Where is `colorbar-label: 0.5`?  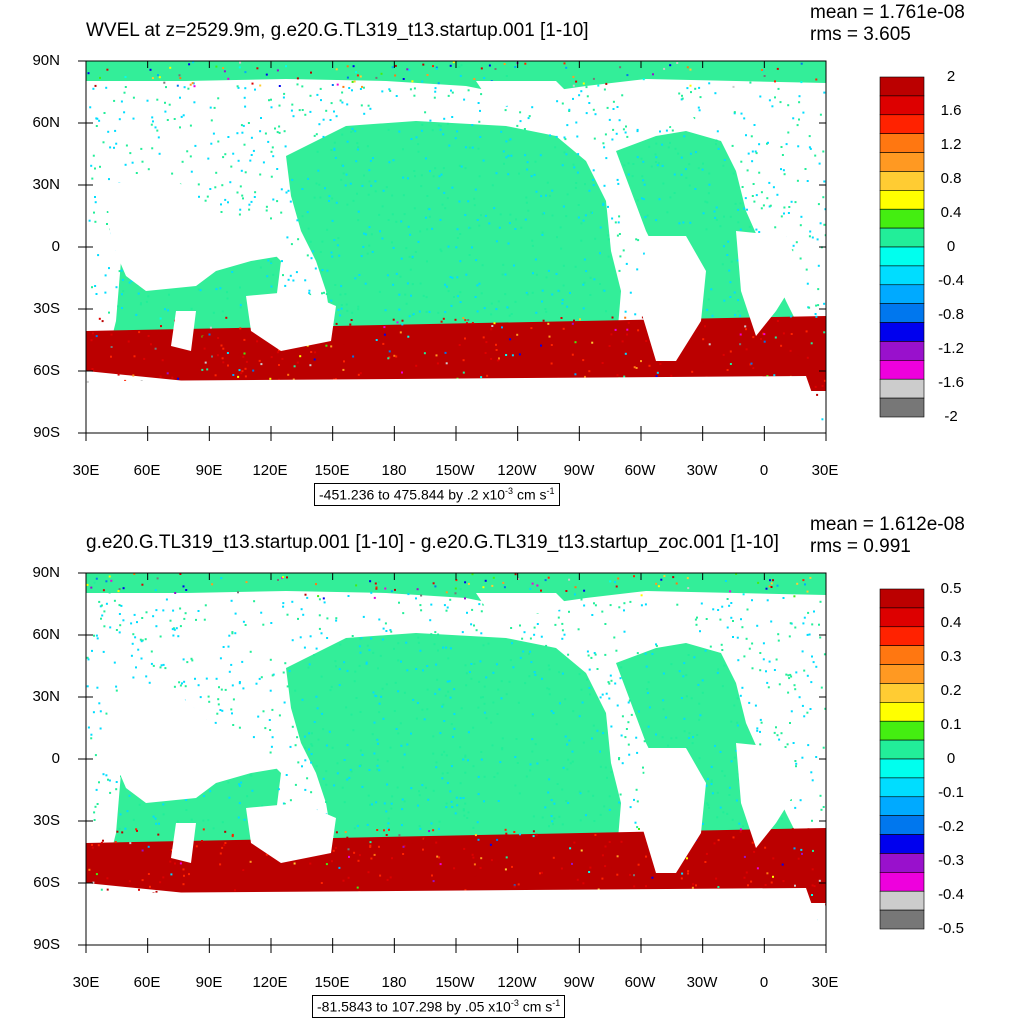
colorbar-label: 0.5 is located at coordinates (951, 588).